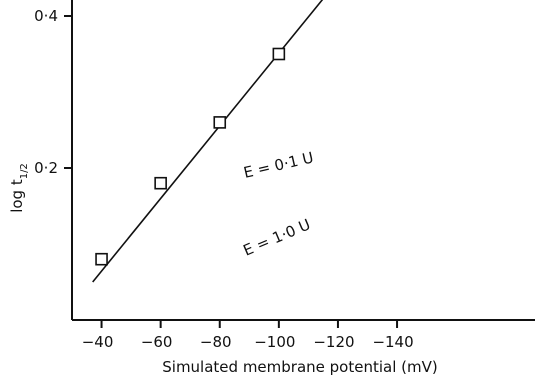 The height and width of the screenshot is (379, 535). What do you see at coordinates (216, 342) in the screenshot?
I see `x-tick-label: −80` at bounding box center [216, 342].